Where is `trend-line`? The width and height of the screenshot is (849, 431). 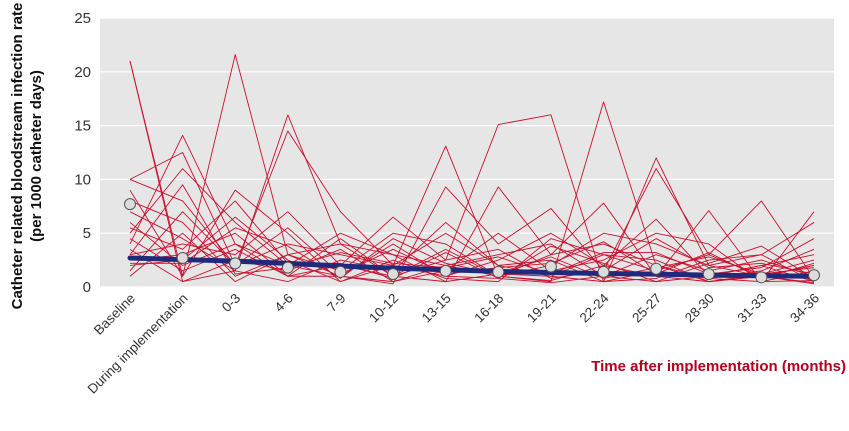 trend-line is located at coordinates (472, 267).